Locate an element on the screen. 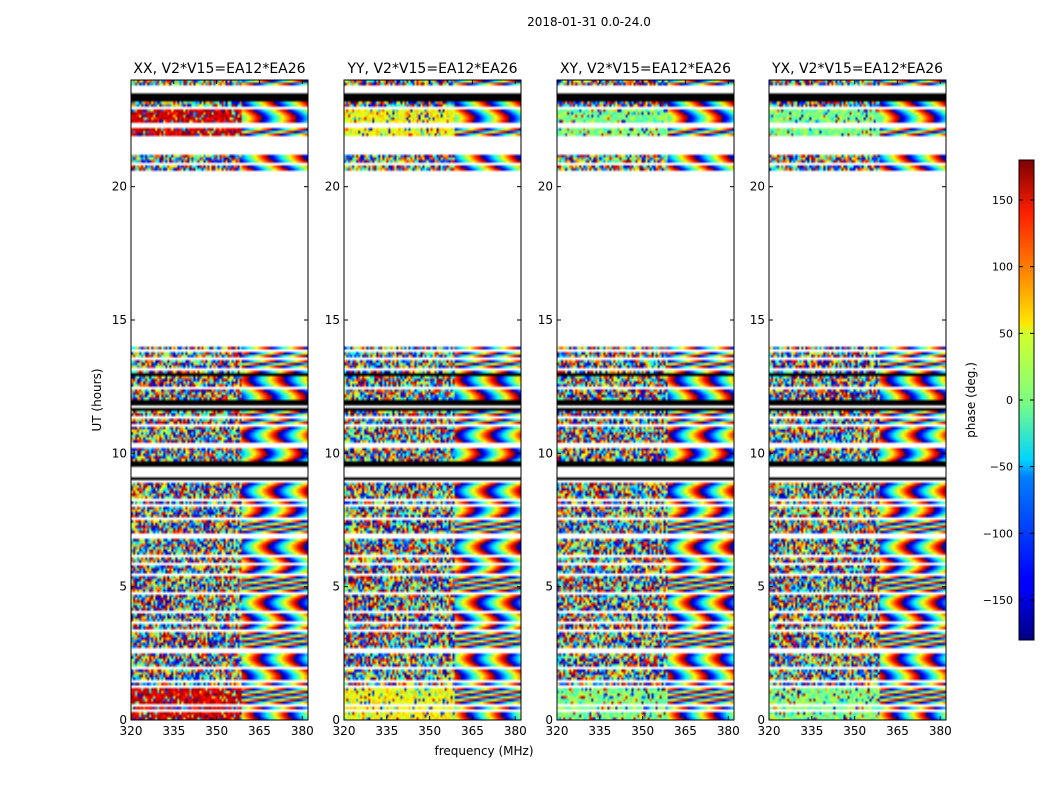  colorbar-tick-label: 150 is located at coordinates (1002, 200).